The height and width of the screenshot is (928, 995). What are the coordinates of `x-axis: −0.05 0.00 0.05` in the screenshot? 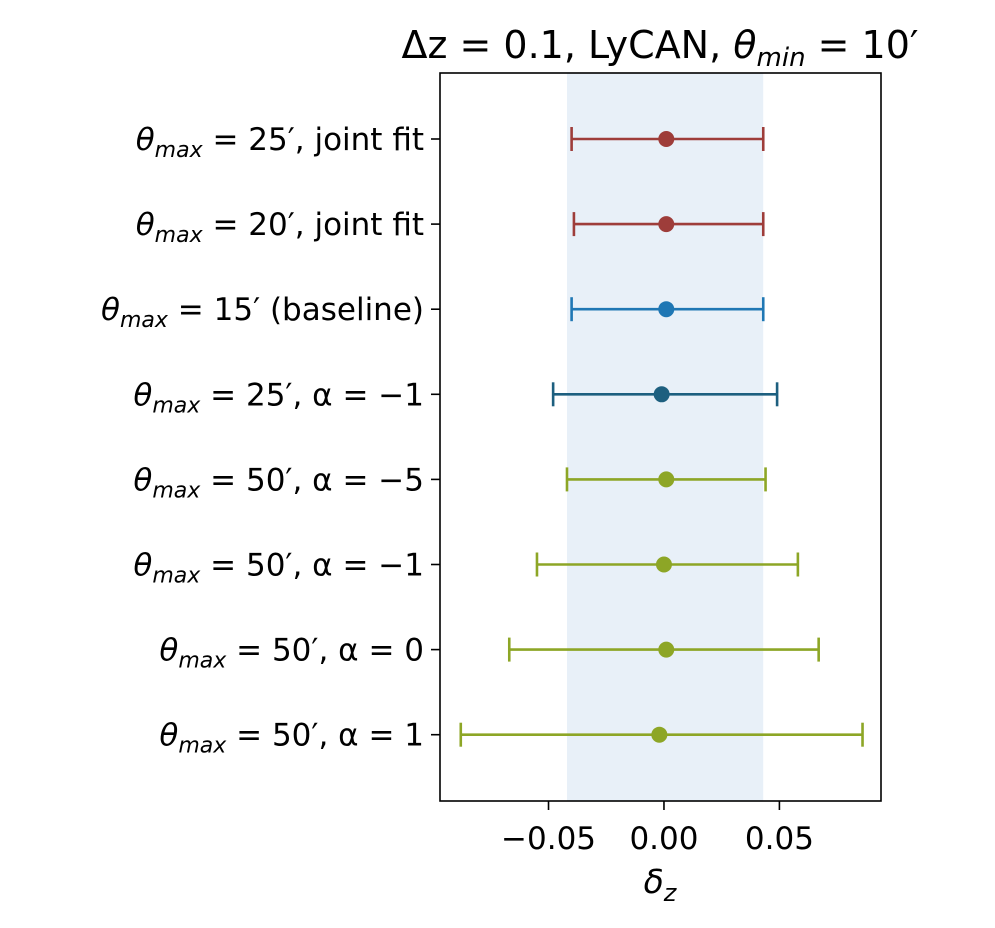 It's located at (657, 829).